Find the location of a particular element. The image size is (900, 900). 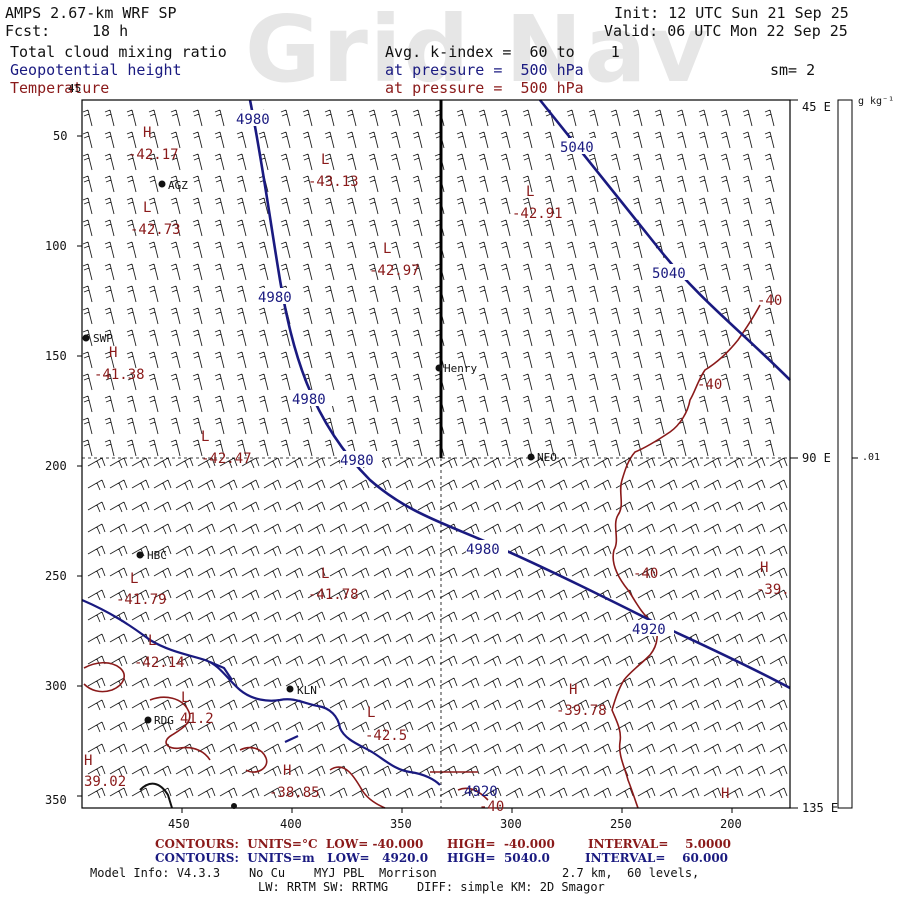

height-contour-high: HIGH= 5040.0 is located at coordinates (498, 858).